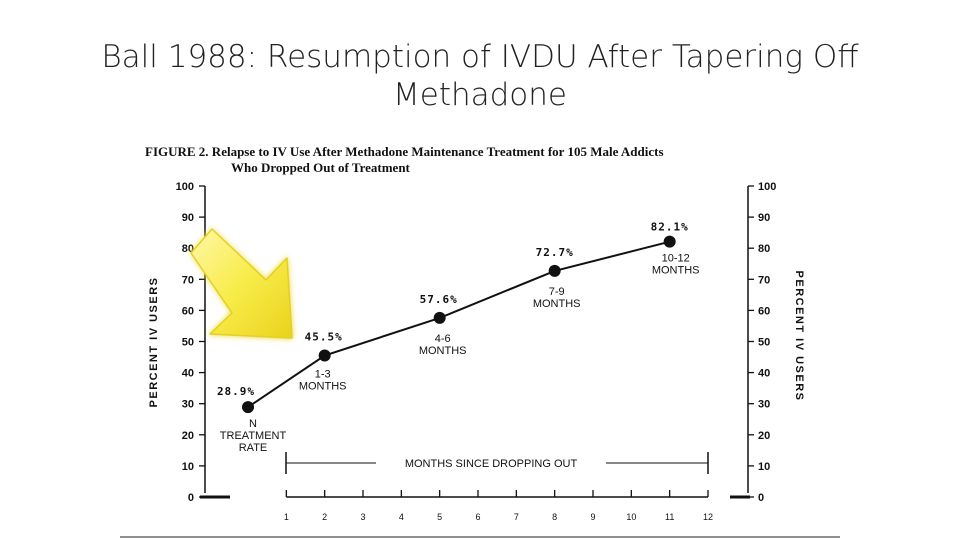 Image resolution: width=960 pixels, height=540 pixels. What do you see at coordinates (185, 187) in the screenshot?
I see `left-y-tick-label: 100` at bounding box center [185, 187].